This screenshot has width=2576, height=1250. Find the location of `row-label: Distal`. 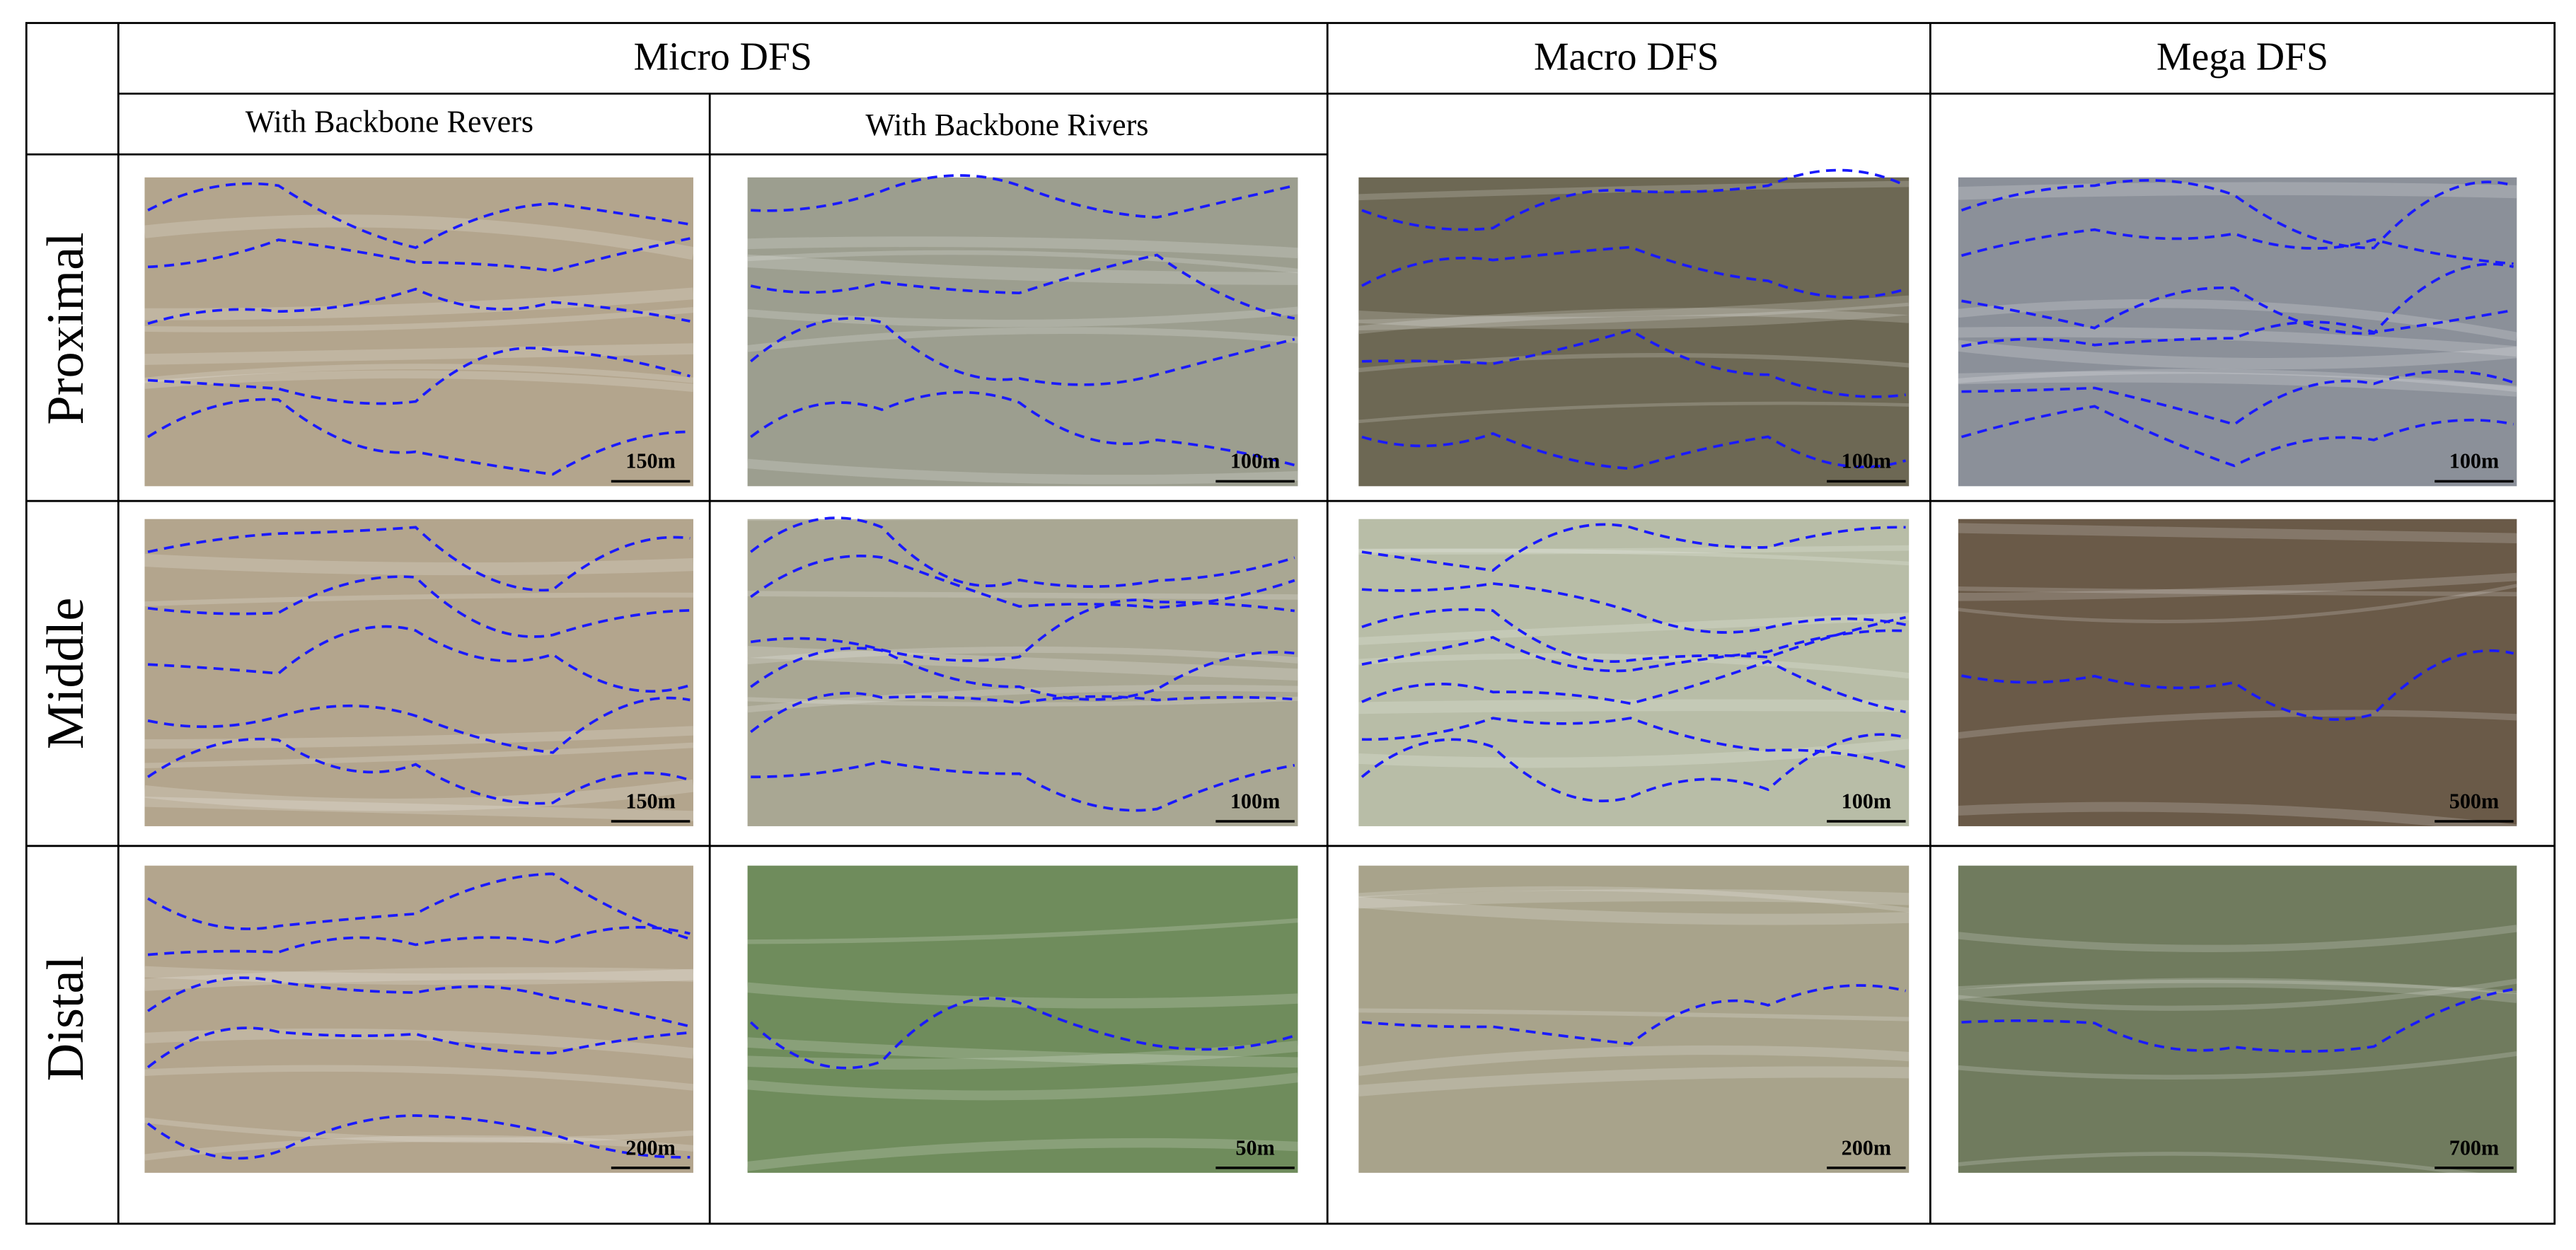

row-label: Distal is located at coordinates (66, 1019).